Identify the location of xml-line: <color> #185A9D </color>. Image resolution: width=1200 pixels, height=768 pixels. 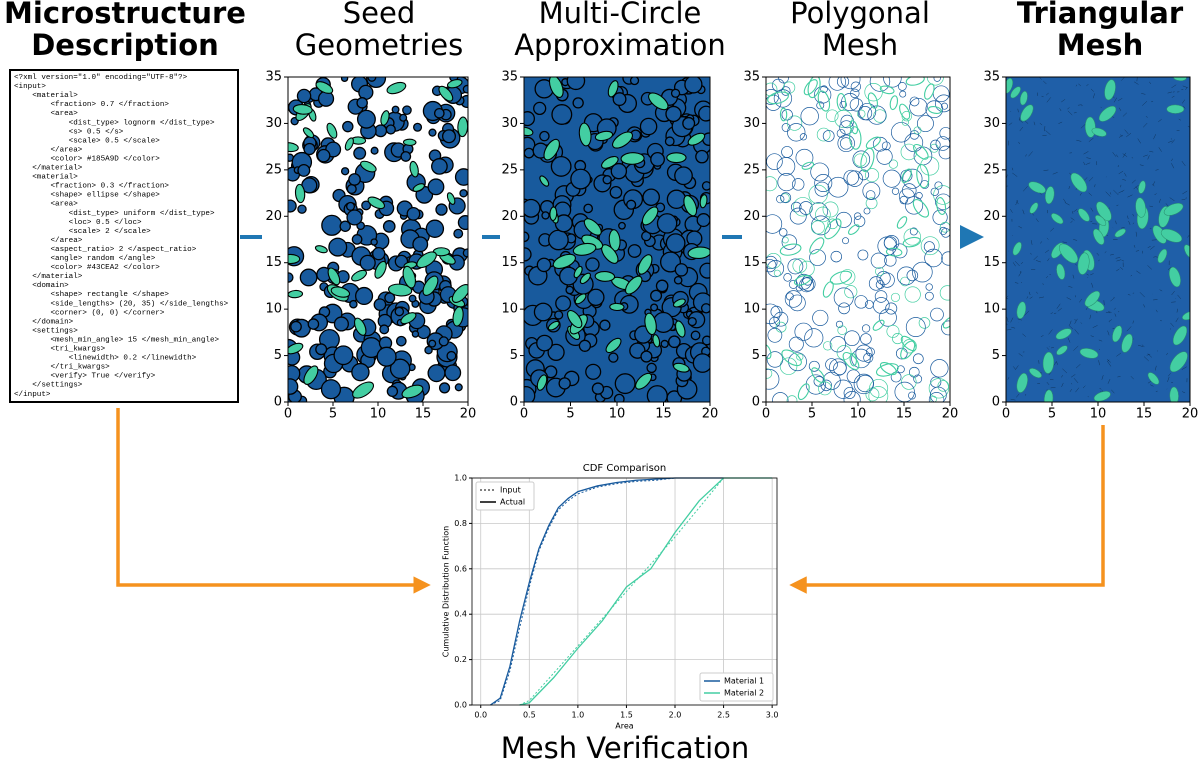
(87, 159).